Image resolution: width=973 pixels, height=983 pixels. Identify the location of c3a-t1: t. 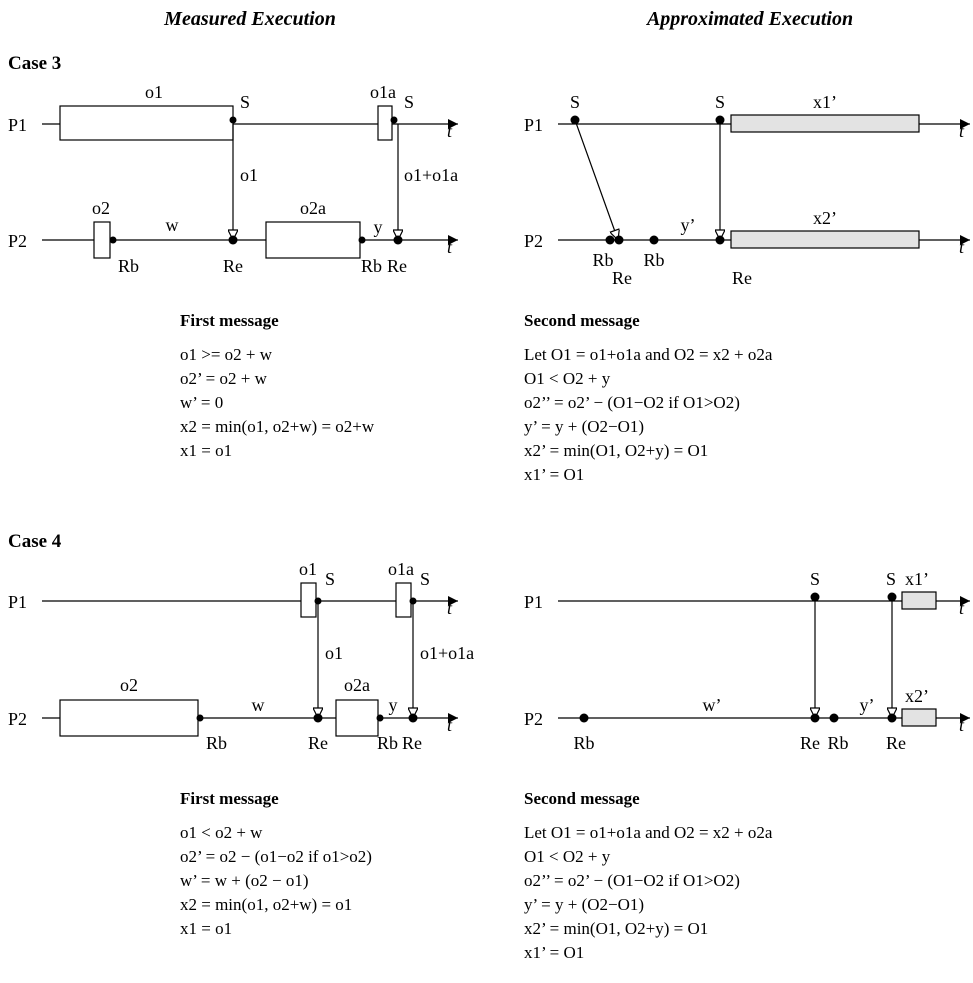
(962, 131).